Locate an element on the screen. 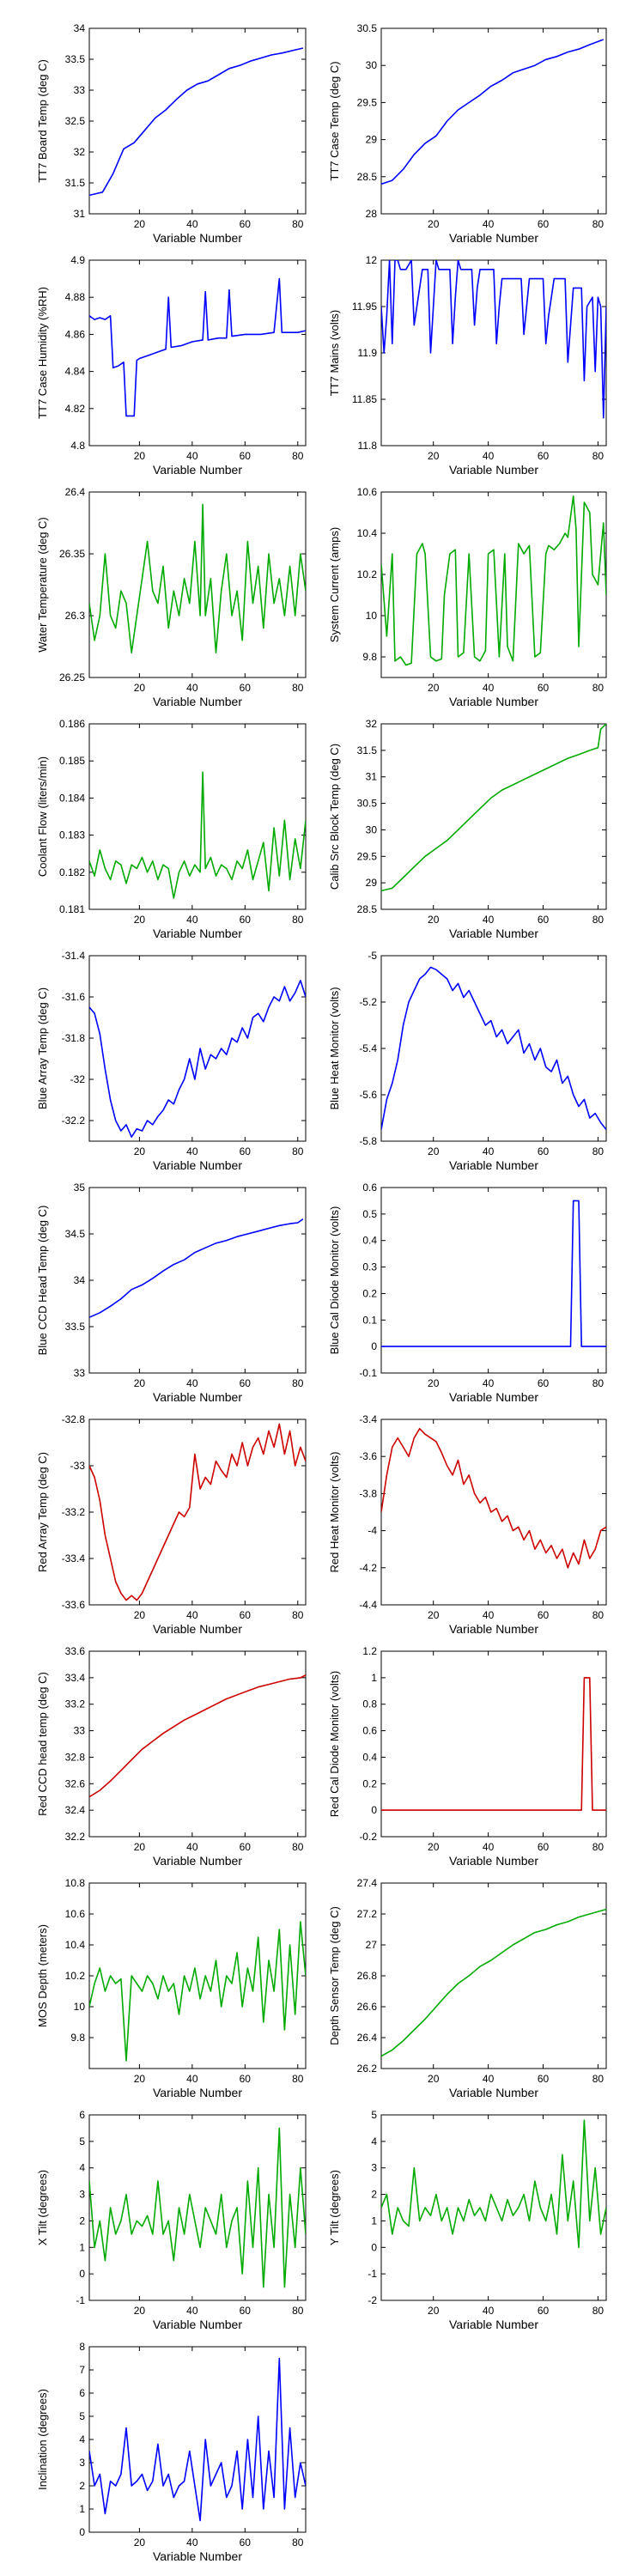 The width and height of the screenshot is (644, 2576). y-tick-label: 31.5 is located at coordinates (75, 183).